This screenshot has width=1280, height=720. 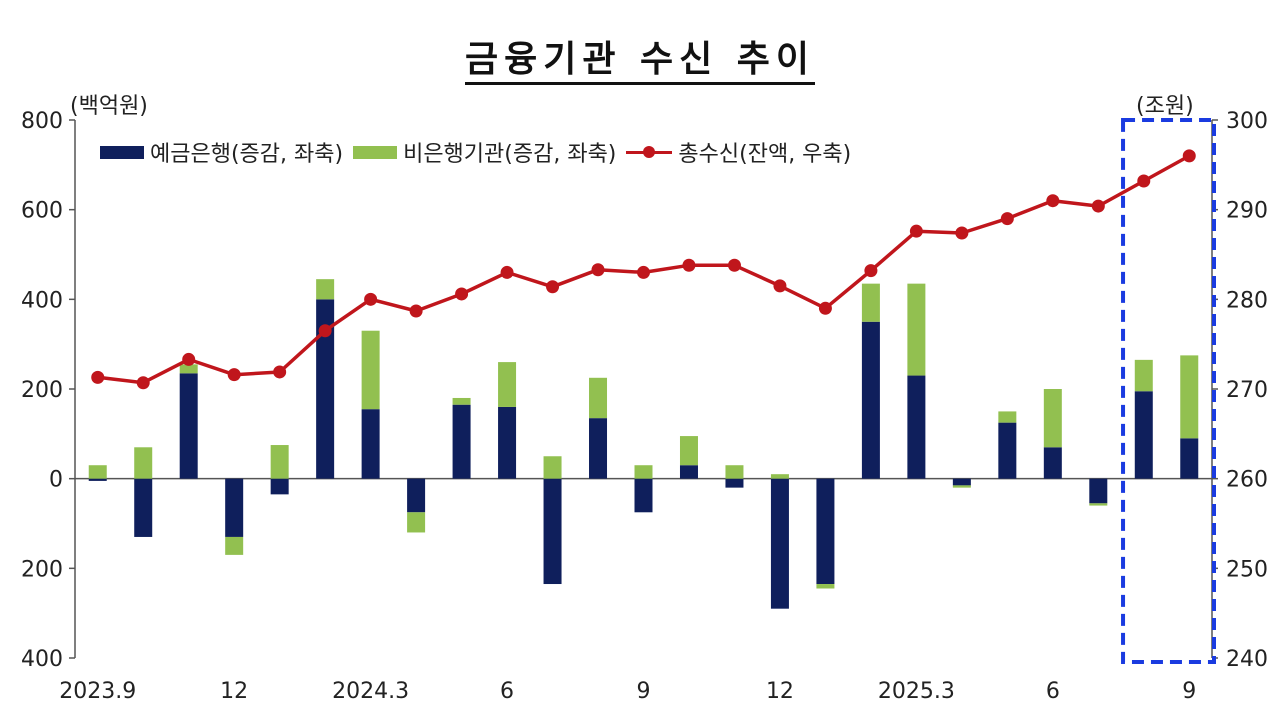 What do you see at coordinates (1169, 391) in the screenshot?
I see `highlight-box` at bounding box center [1169, 391].